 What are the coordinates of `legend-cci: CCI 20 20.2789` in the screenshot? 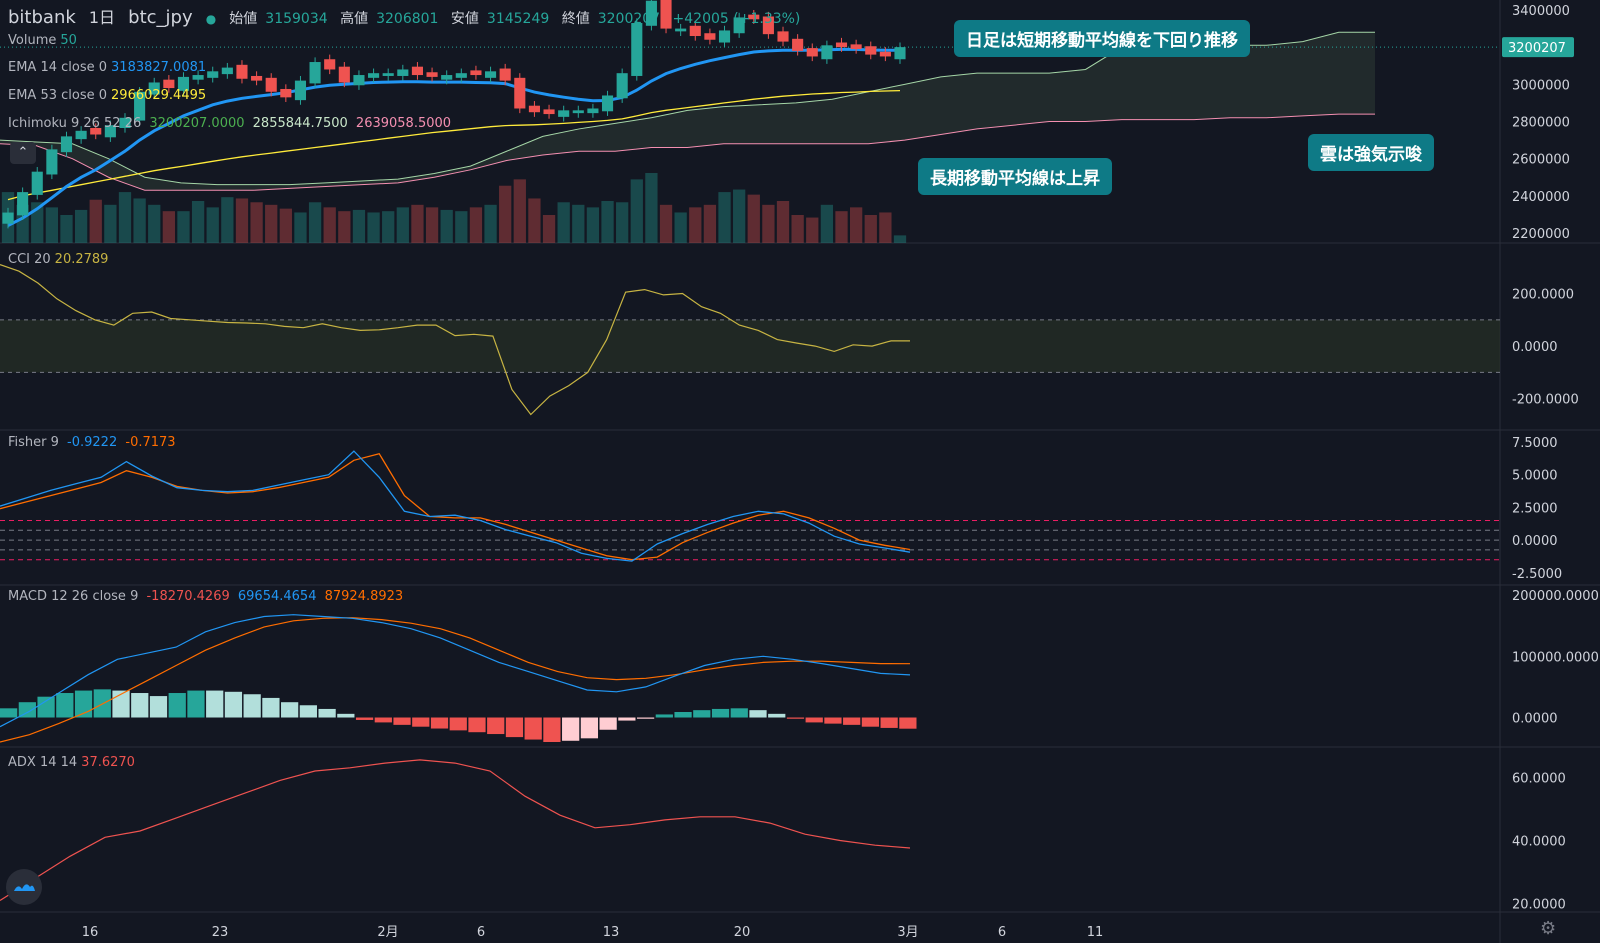 It's located at (58, 259).